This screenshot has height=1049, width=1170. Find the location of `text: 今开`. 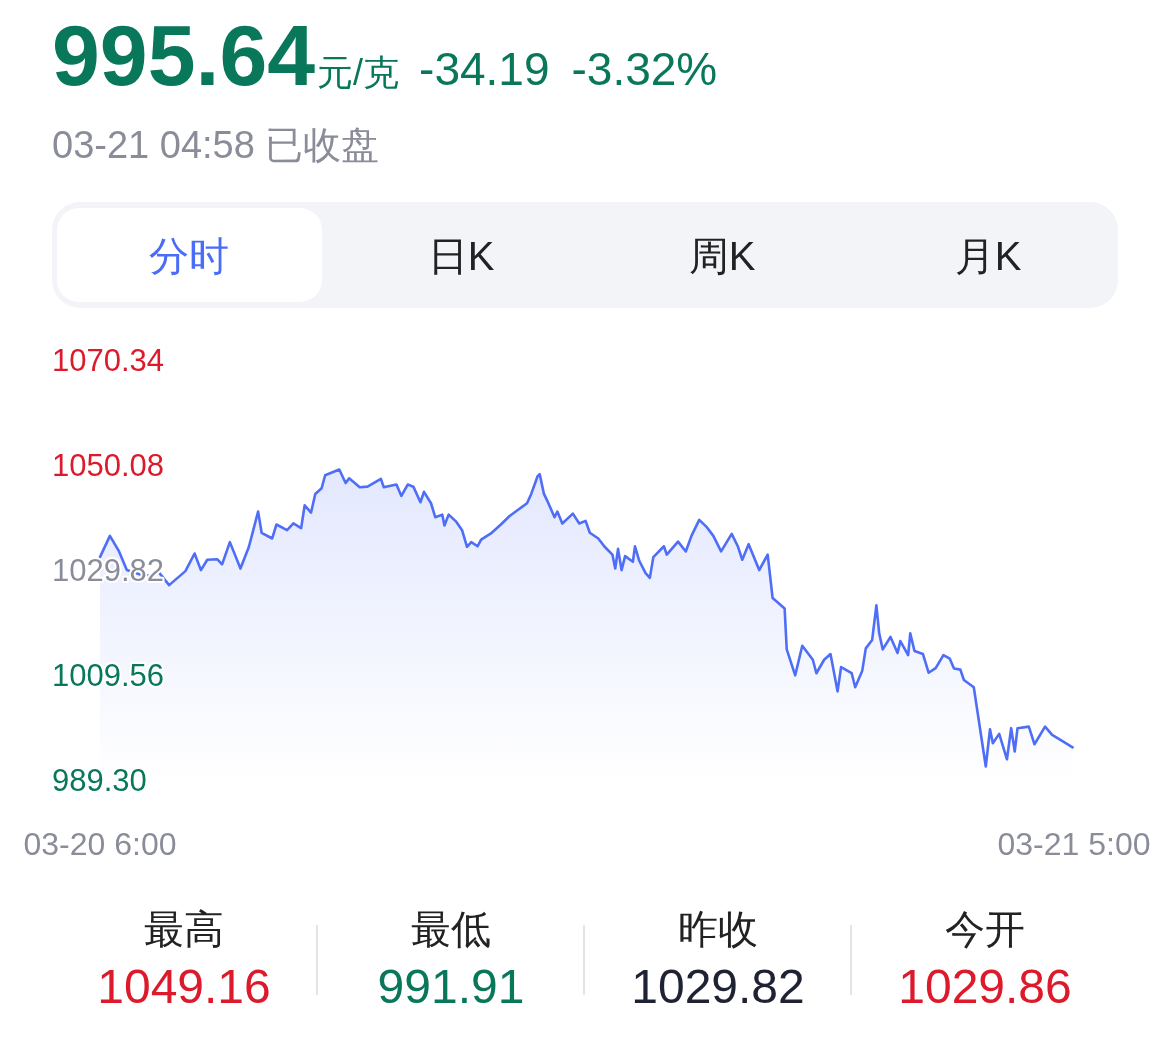

text: 今开 is located at coordinates (985, 929).